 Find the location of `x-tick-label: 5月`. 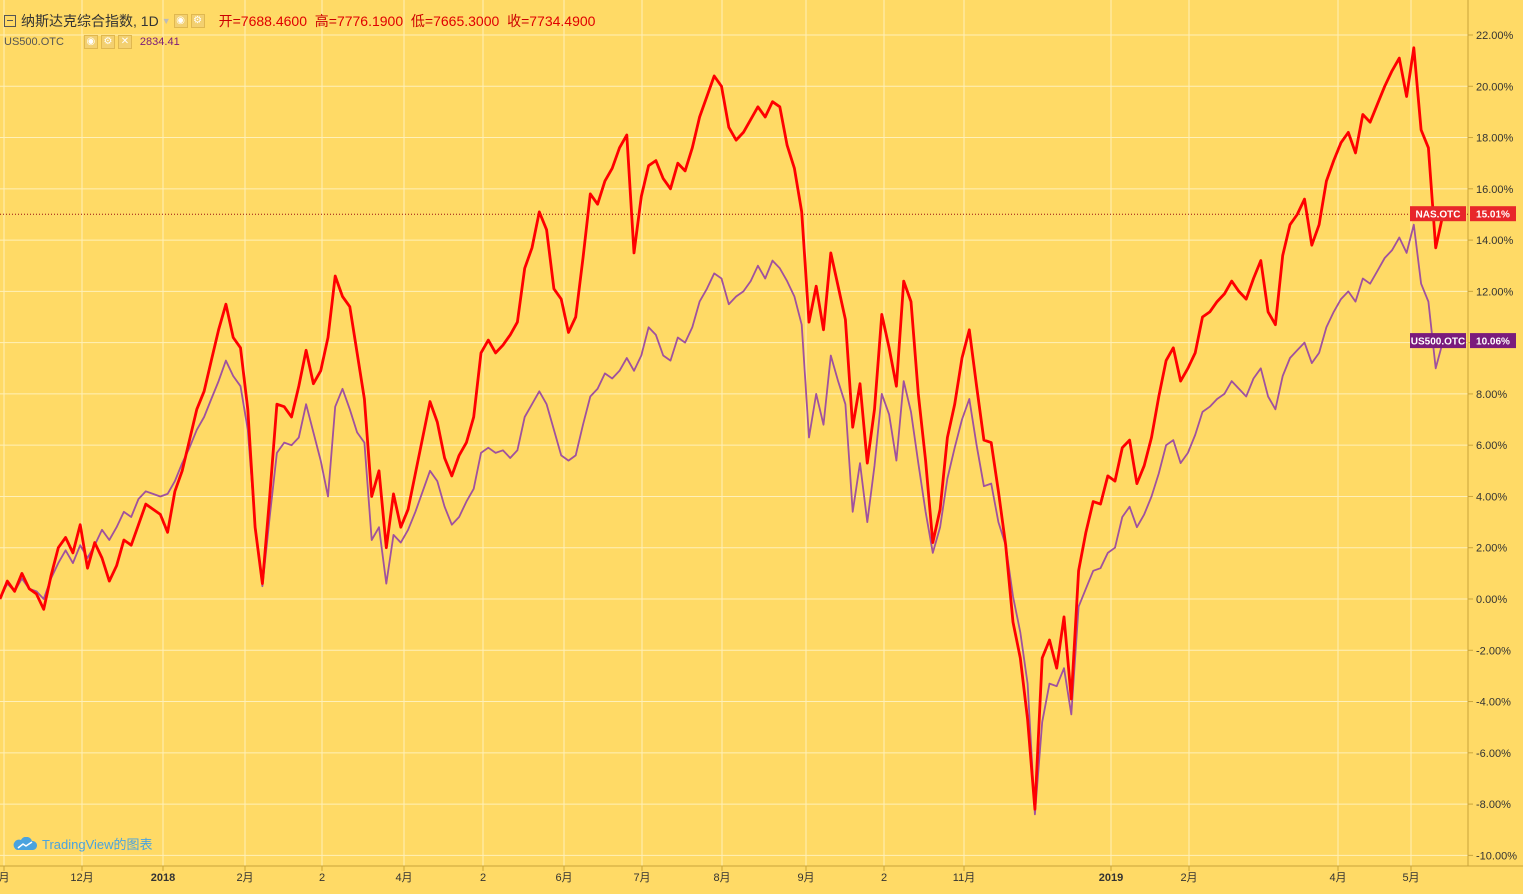

x-tick-label: 5月 is located at coordinates (1410, 878).